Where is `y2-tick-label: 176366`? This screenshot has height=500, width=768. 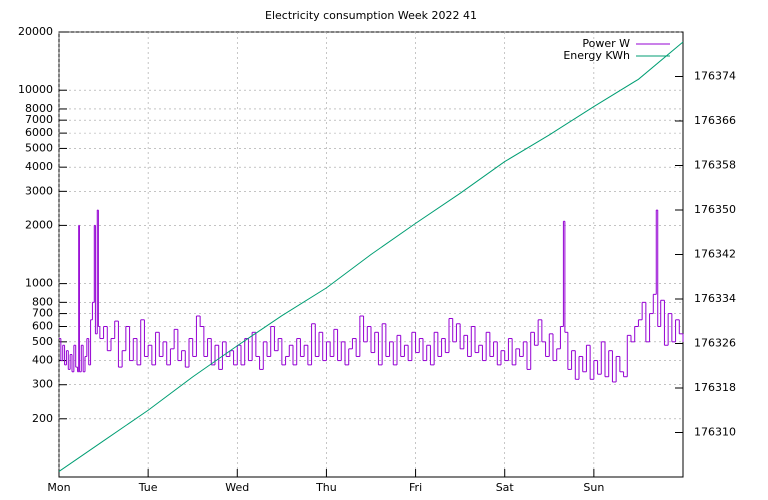
y2-tick-label: 176366 is located at coordinates (715, 120).